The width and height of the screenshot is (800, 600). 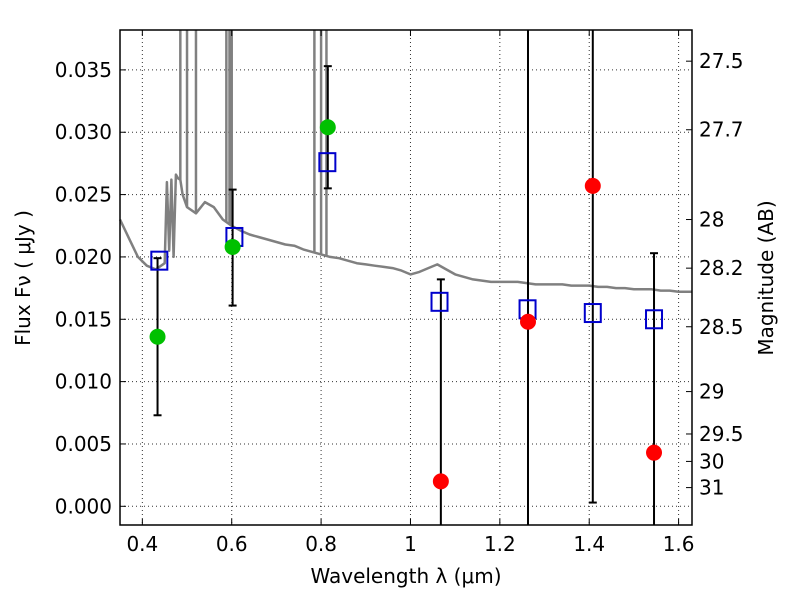 I want to click on x-tick-label: 1.2, so click(x=500, y=544).